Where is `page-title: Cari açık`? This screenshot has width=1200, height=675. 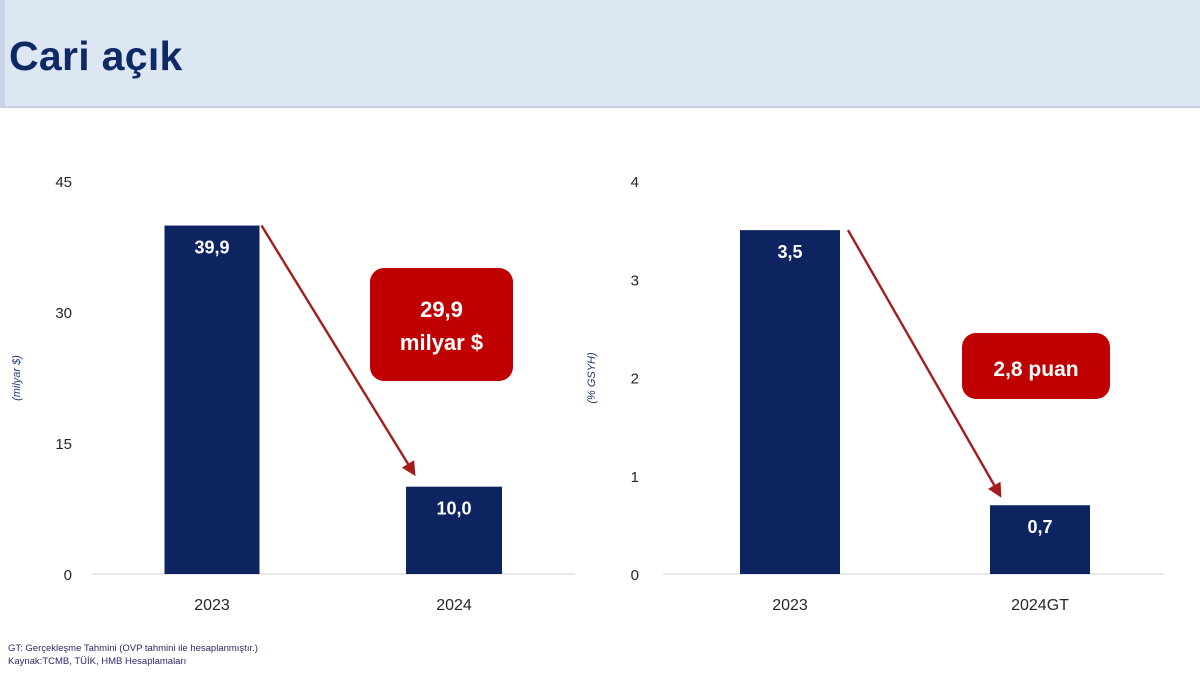
page-title: Cari açık is located at coordinates (96, 56).